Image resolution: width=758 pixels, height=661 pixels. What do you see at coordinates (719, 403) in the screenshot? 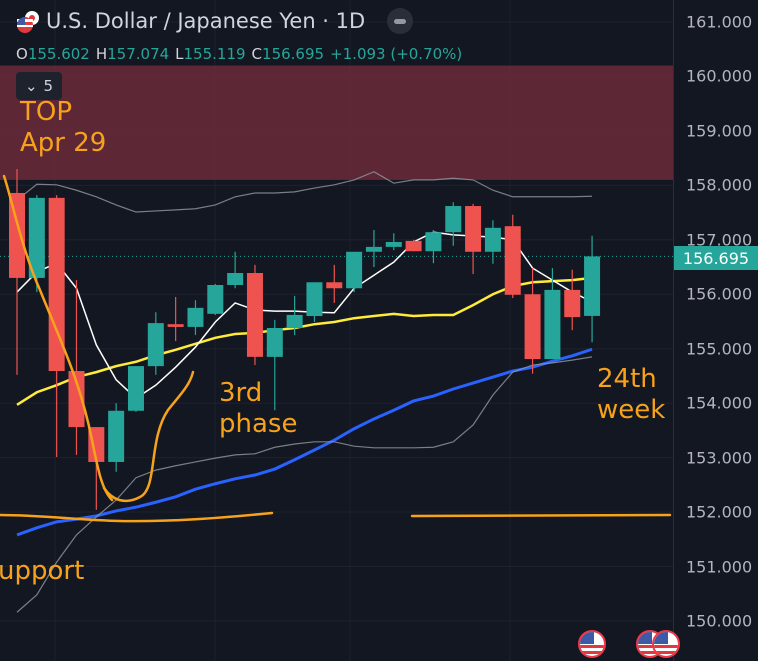
I see `y-tick-label: 154.000` at bounding box center [719, 403].